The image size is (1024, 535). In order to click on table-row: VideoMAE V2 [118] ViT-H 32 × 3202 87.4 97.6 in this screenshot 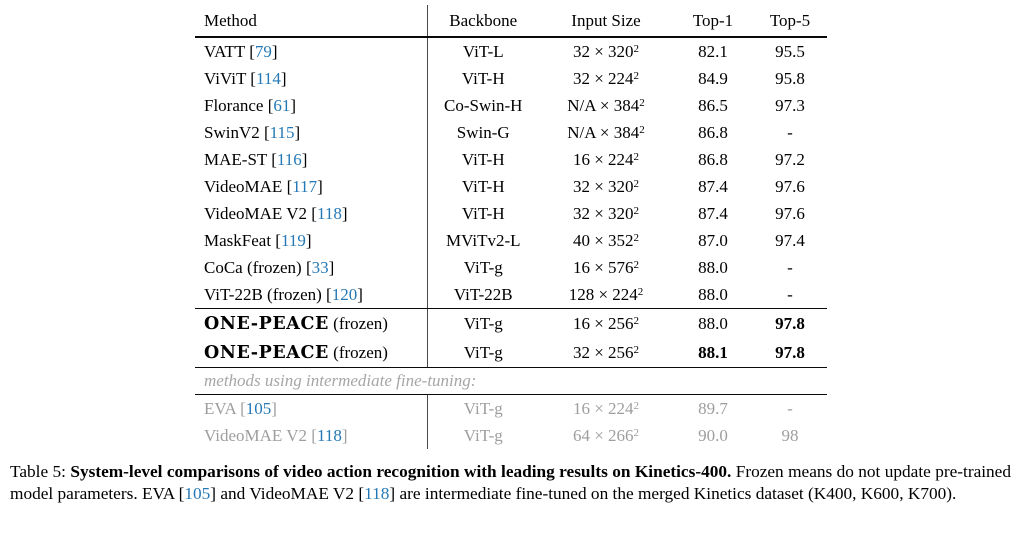, I will do `click(511, 213)`.